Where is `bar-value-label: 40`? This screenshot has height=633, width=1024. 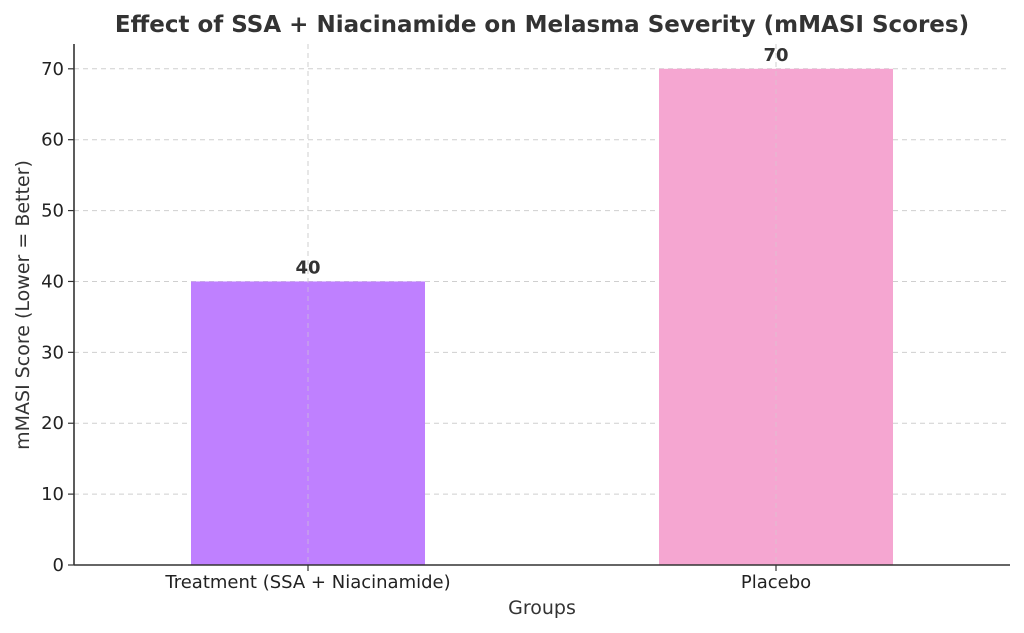
bar-value-label: 40 is located at coordinates (307, 267).